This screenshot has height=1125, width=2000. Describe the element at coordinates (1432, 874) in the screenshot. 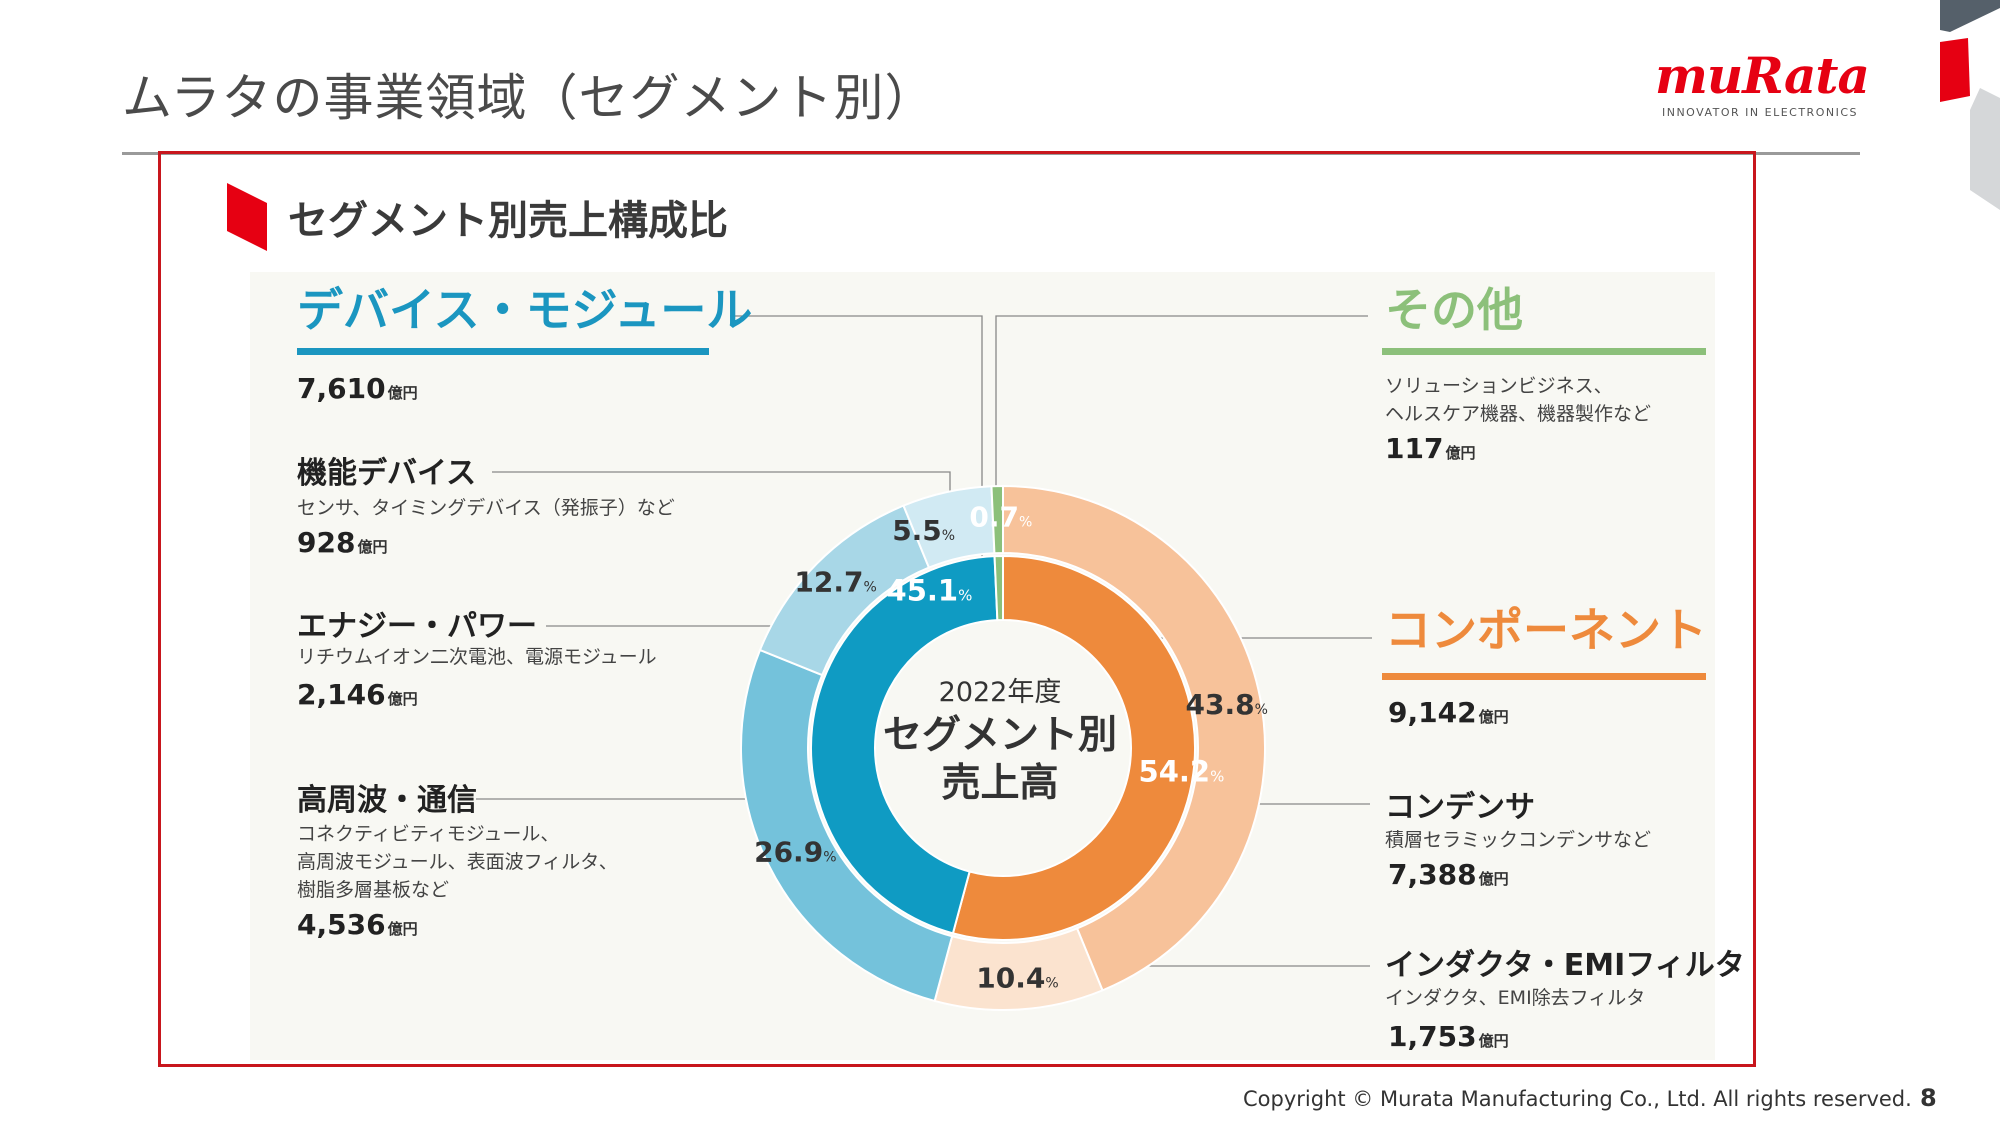

I see `value: 7,388` at that location.